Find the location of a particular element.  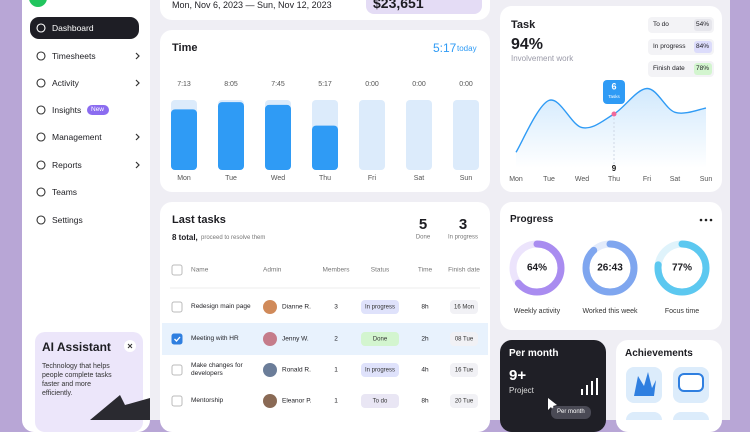

stat-label: To do is located at coordinates (661, 24).